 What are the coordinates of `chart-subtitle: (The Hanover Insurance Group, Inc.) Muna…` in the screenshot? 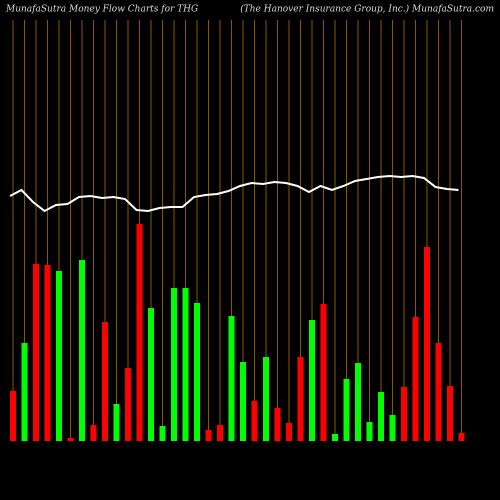 It's located at (367, 9).